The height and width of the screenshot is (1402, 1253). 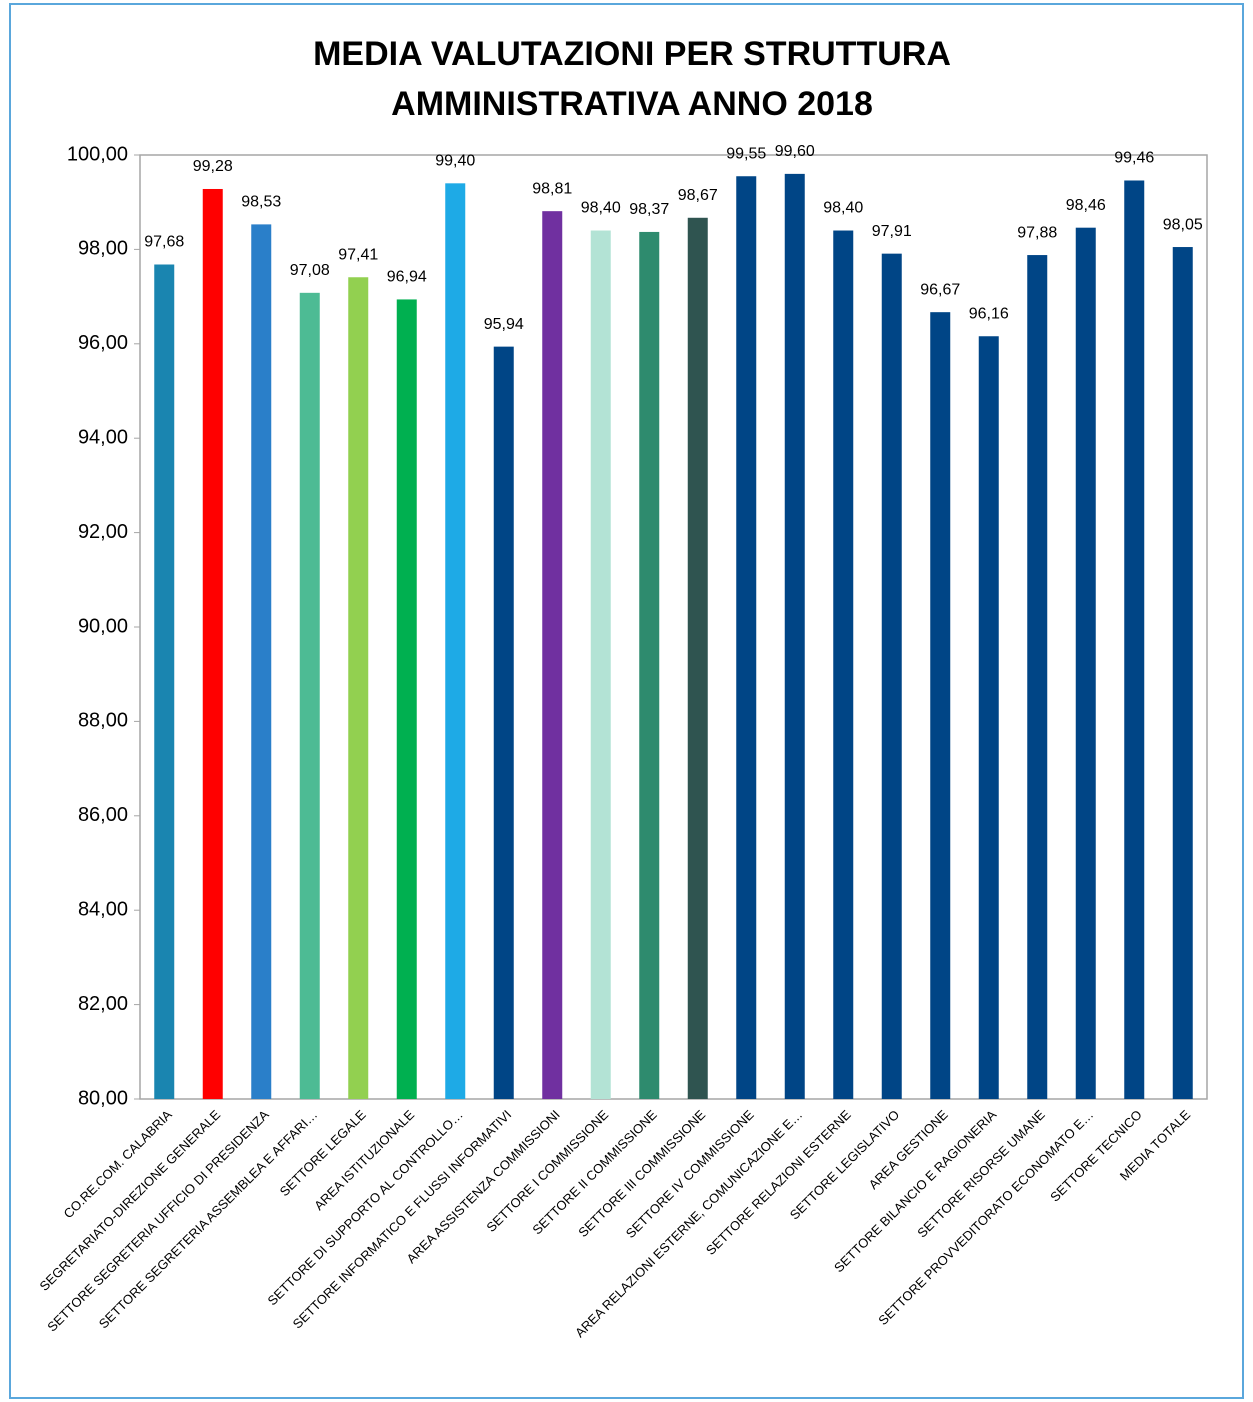 I want to click on chart-title: AMMINISTRATIVA ANNO 2018, so click(x=632, y=104).